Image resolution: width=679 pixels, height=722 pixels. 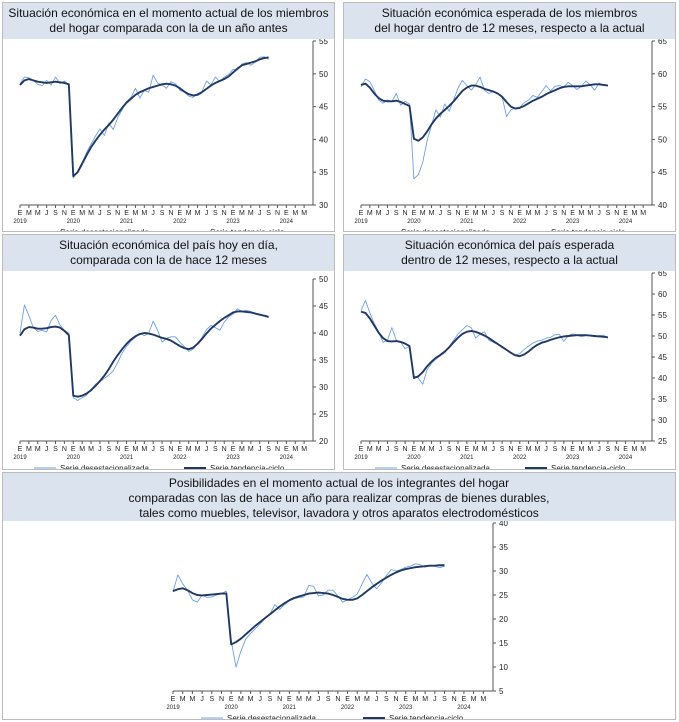 What do you see at coordinates (573, 458) in the screenshot?
I see `x-year-label: 2023` at bounding box center [573, 458].